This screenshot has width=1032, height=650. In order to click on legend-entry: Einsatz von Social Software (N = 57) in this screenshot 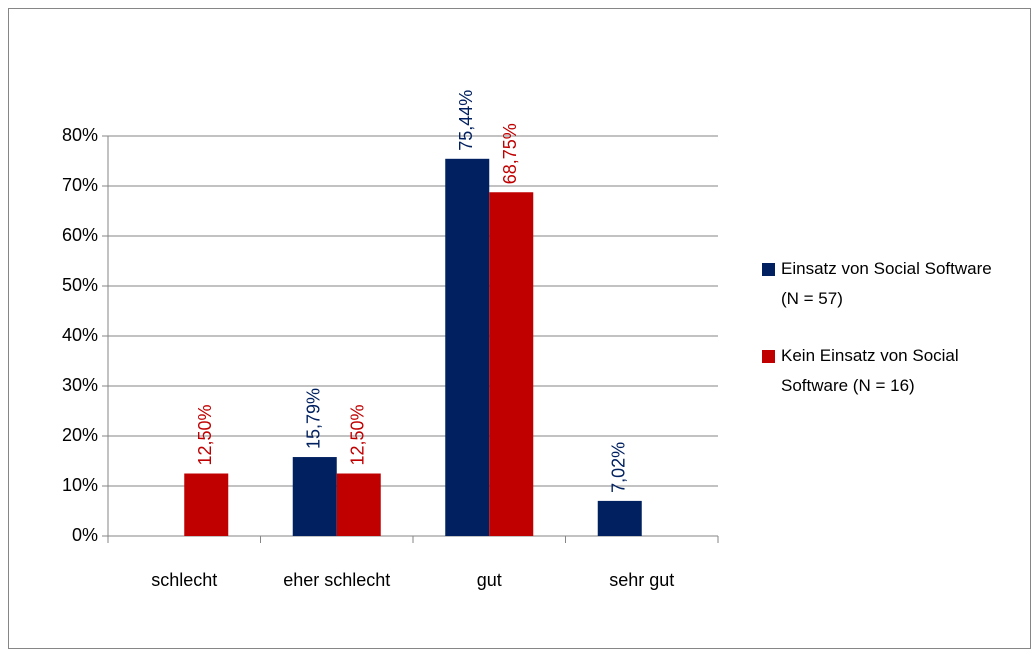, I will do `click(886, 283)`.